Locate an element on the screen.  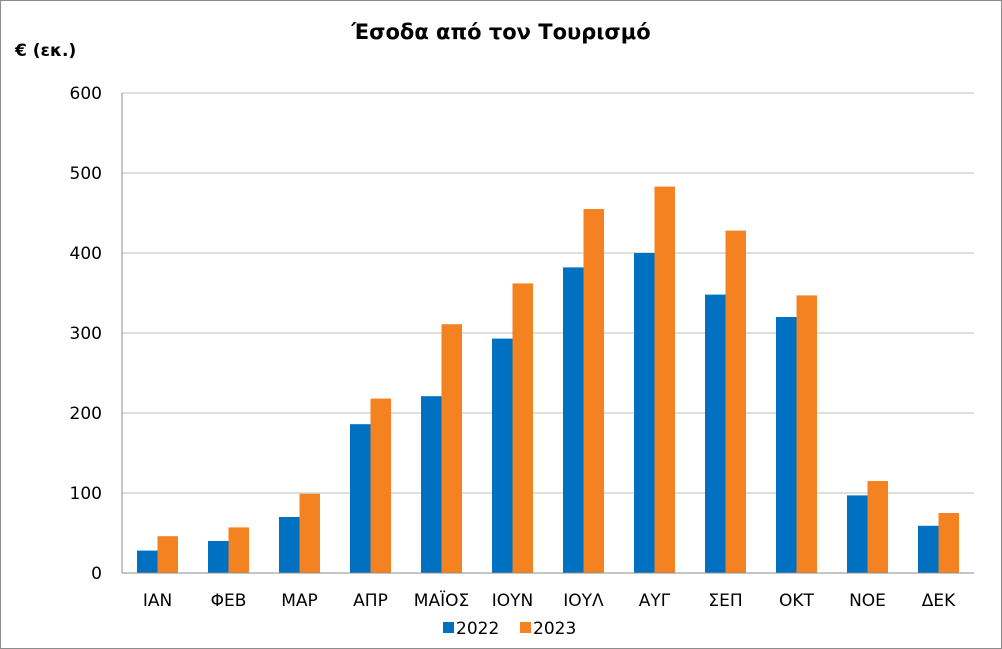
x-tick-label: ΑΠΡ is located at coordinates (370, 601).